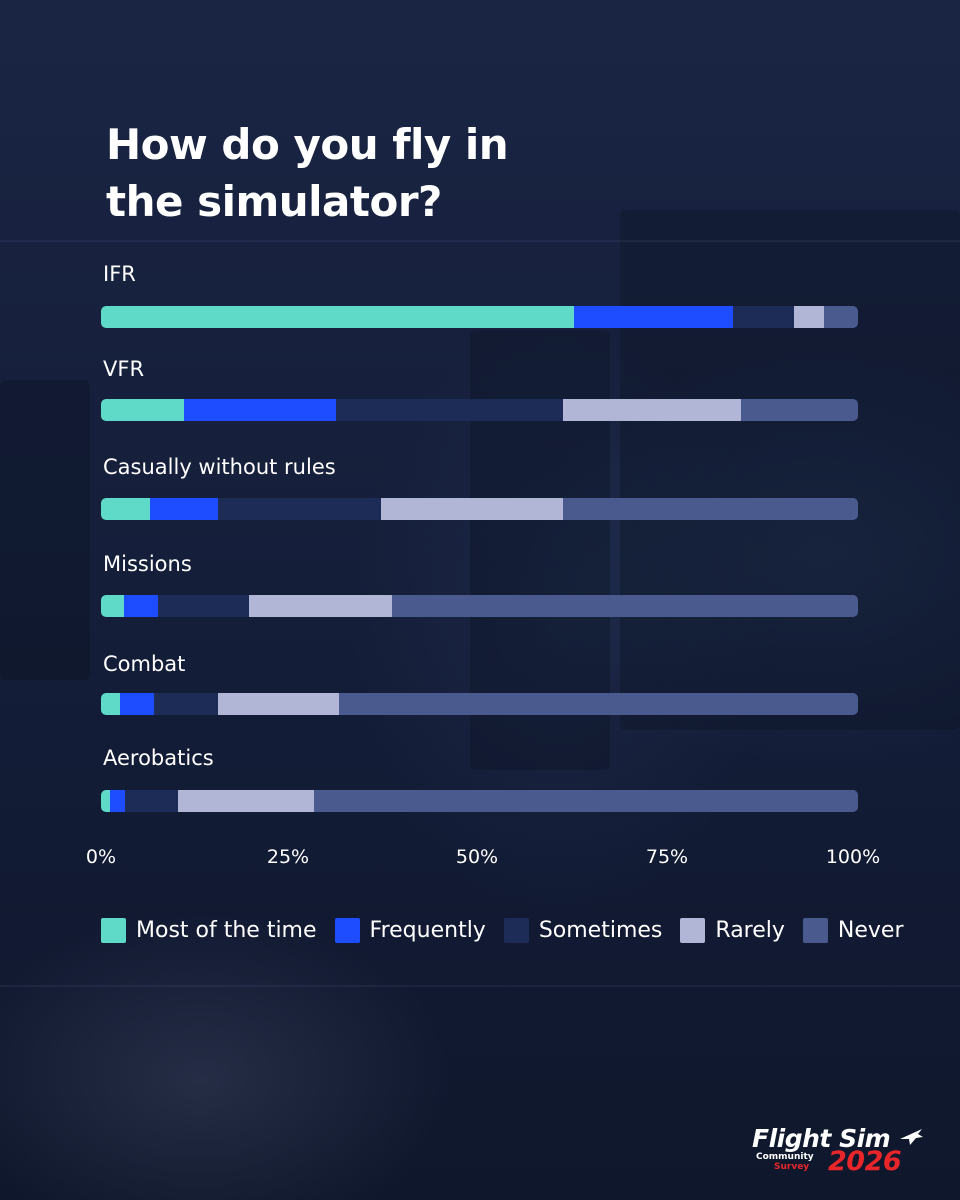 This screenshot has height=1200, width=960. What do you see at coordinates (288, 857) in the screenshot?
I see `x-tick-label: 25%` at bounding box center [288, 857].